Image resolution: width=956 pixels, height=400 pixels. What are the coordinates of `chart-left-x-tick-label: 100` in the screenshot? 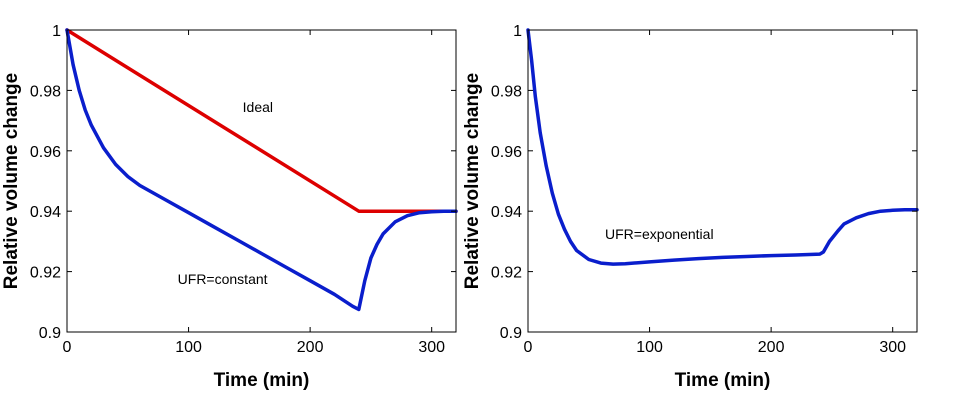 It's located at (188, 347).